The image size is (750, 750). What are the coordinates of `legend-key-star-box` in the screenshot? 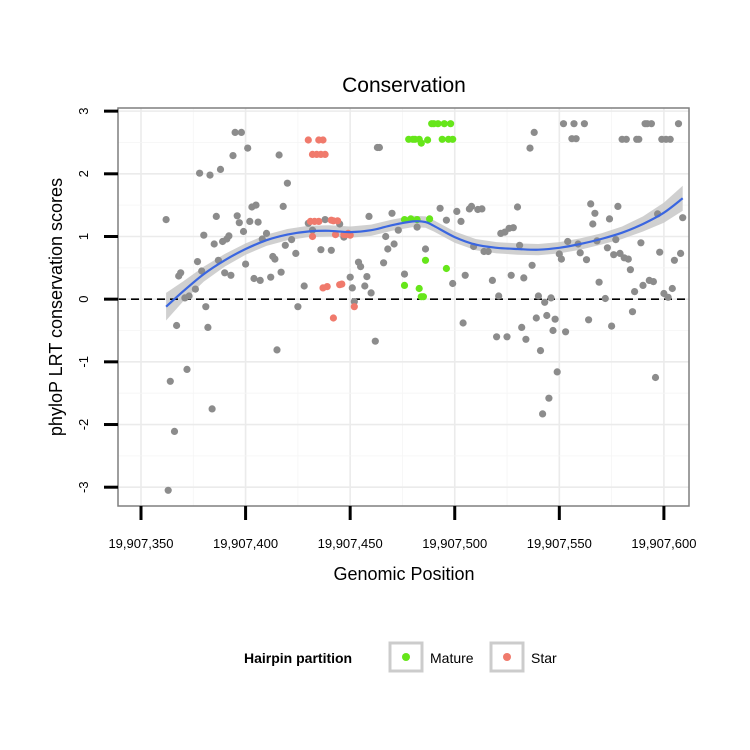 It's located at (507, 657).